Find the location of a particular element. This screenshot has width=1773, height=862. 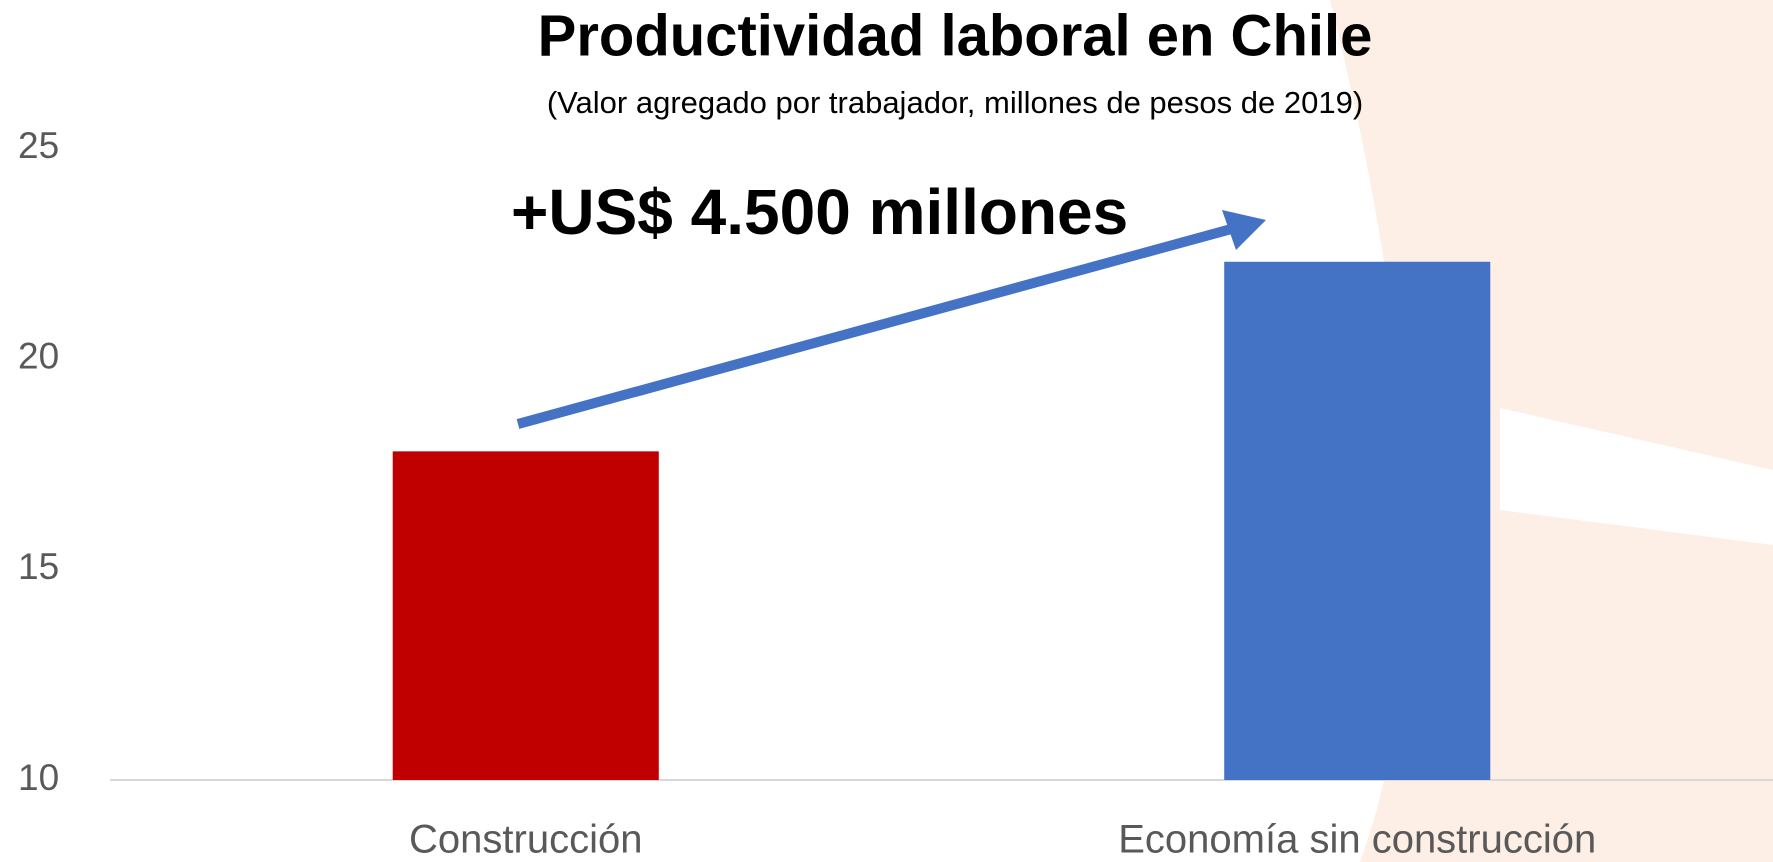

annotation: +US$ 4.500 millones is located at coordinates (819, 212).